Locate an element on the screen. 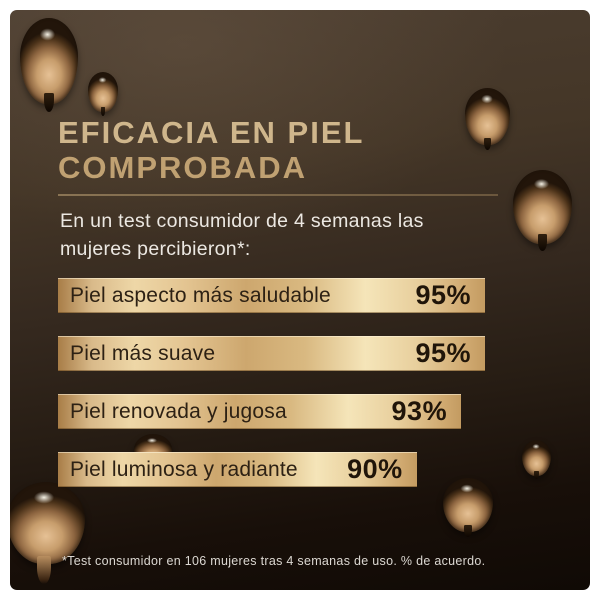 The width and height of the screenshot is (600, 600). headline-line-2: COMPROBADA is located at coordinates (183, 167).